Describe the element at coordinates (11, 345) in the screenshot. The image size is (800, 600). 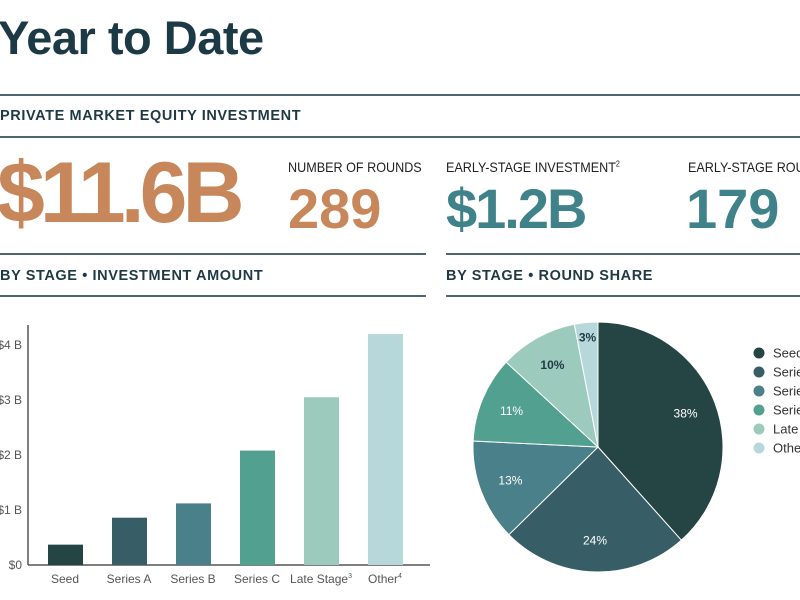
I see `y-tick-label: $4 B` at that location.